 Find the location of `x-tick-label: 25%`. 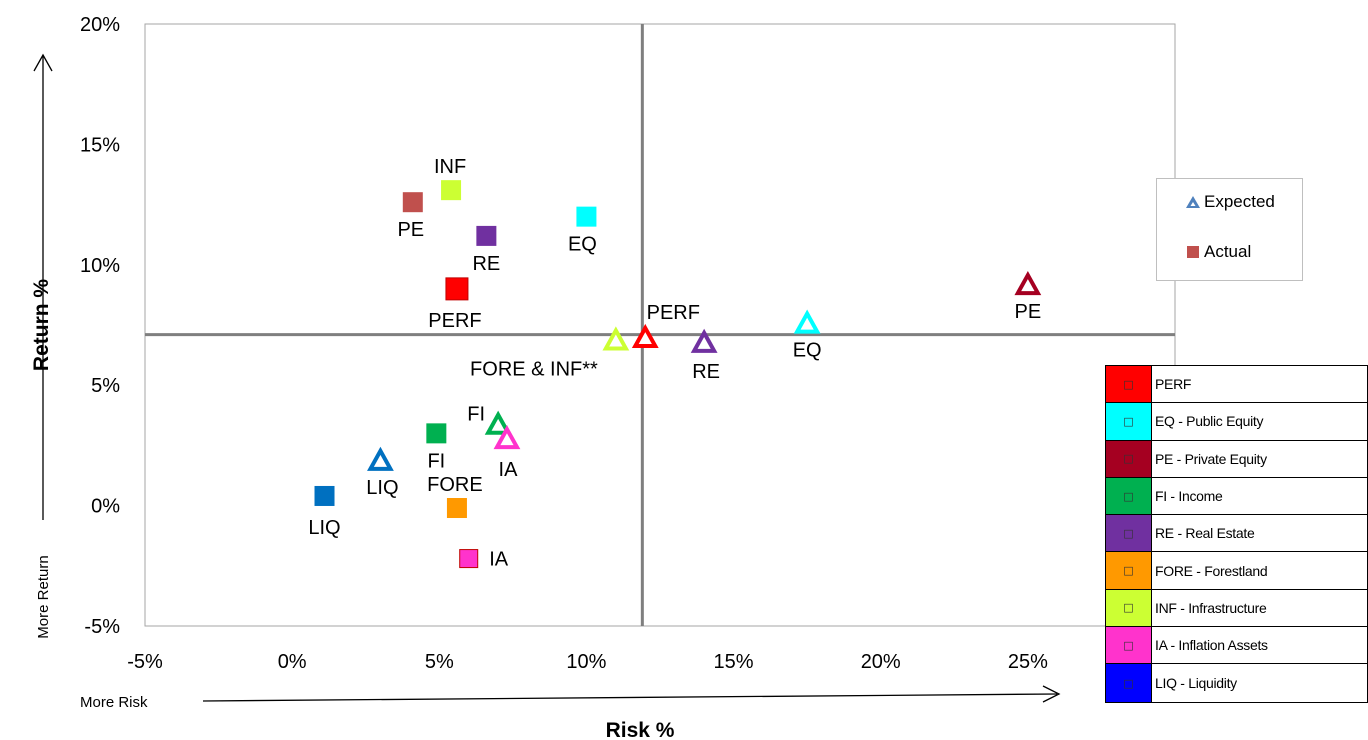

x-tick-label: 25% is located at coordinates (1028, 662).